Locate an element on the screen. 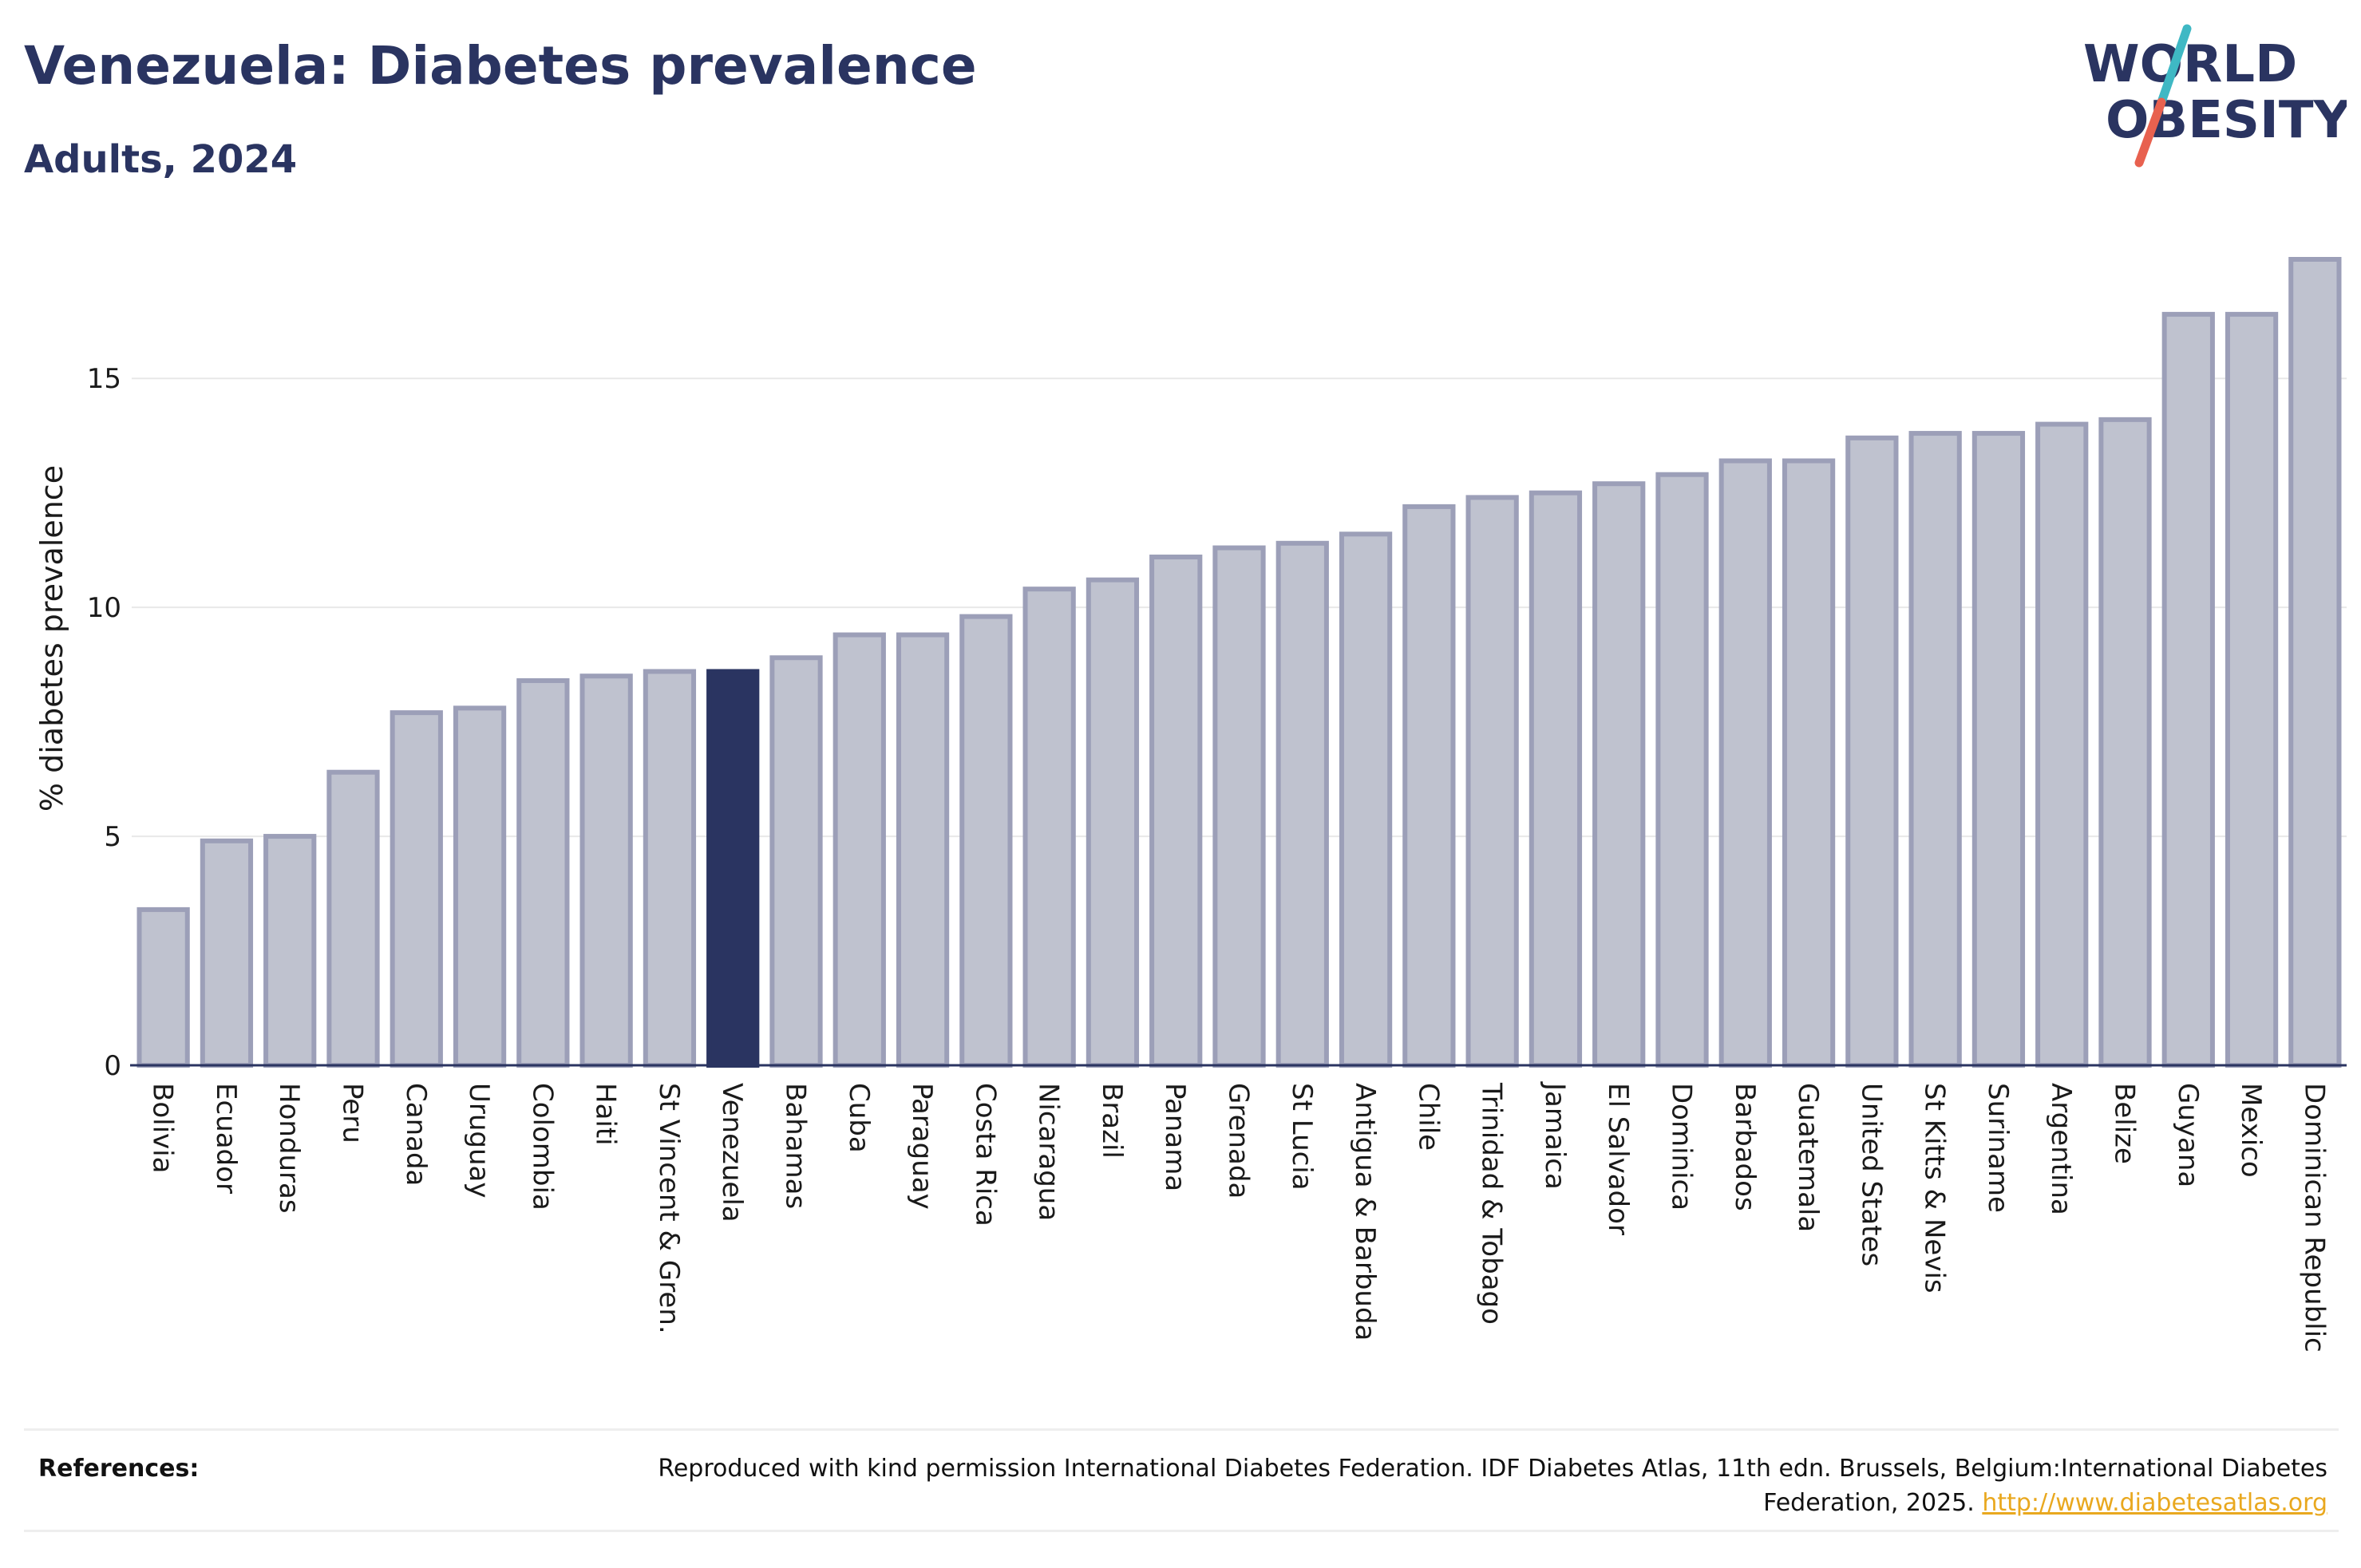 This screenshot has height=1568, width=2361. x-tick-label: El Salvador is located at coordinates (1618, 1159).